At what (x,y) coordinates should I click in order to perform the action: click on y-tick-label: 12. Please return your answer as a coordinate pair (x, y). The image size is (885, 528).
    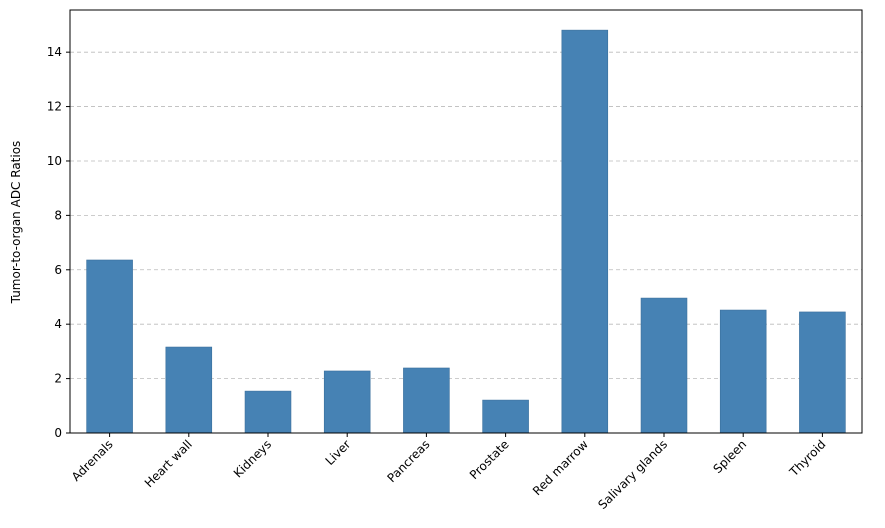
    Looking at the image, I should click on (54, 107).